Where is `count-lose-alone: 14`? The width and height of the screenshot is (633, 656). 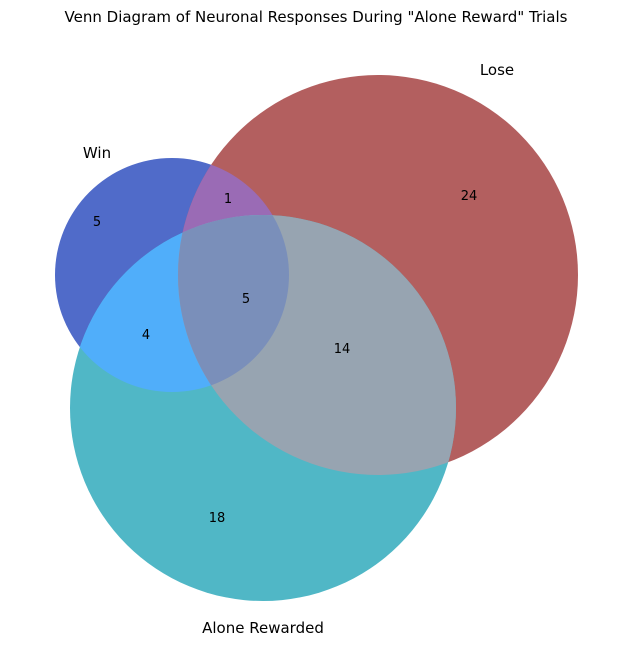 count-lose-alone: 14 is located at coordinates (342, 349).